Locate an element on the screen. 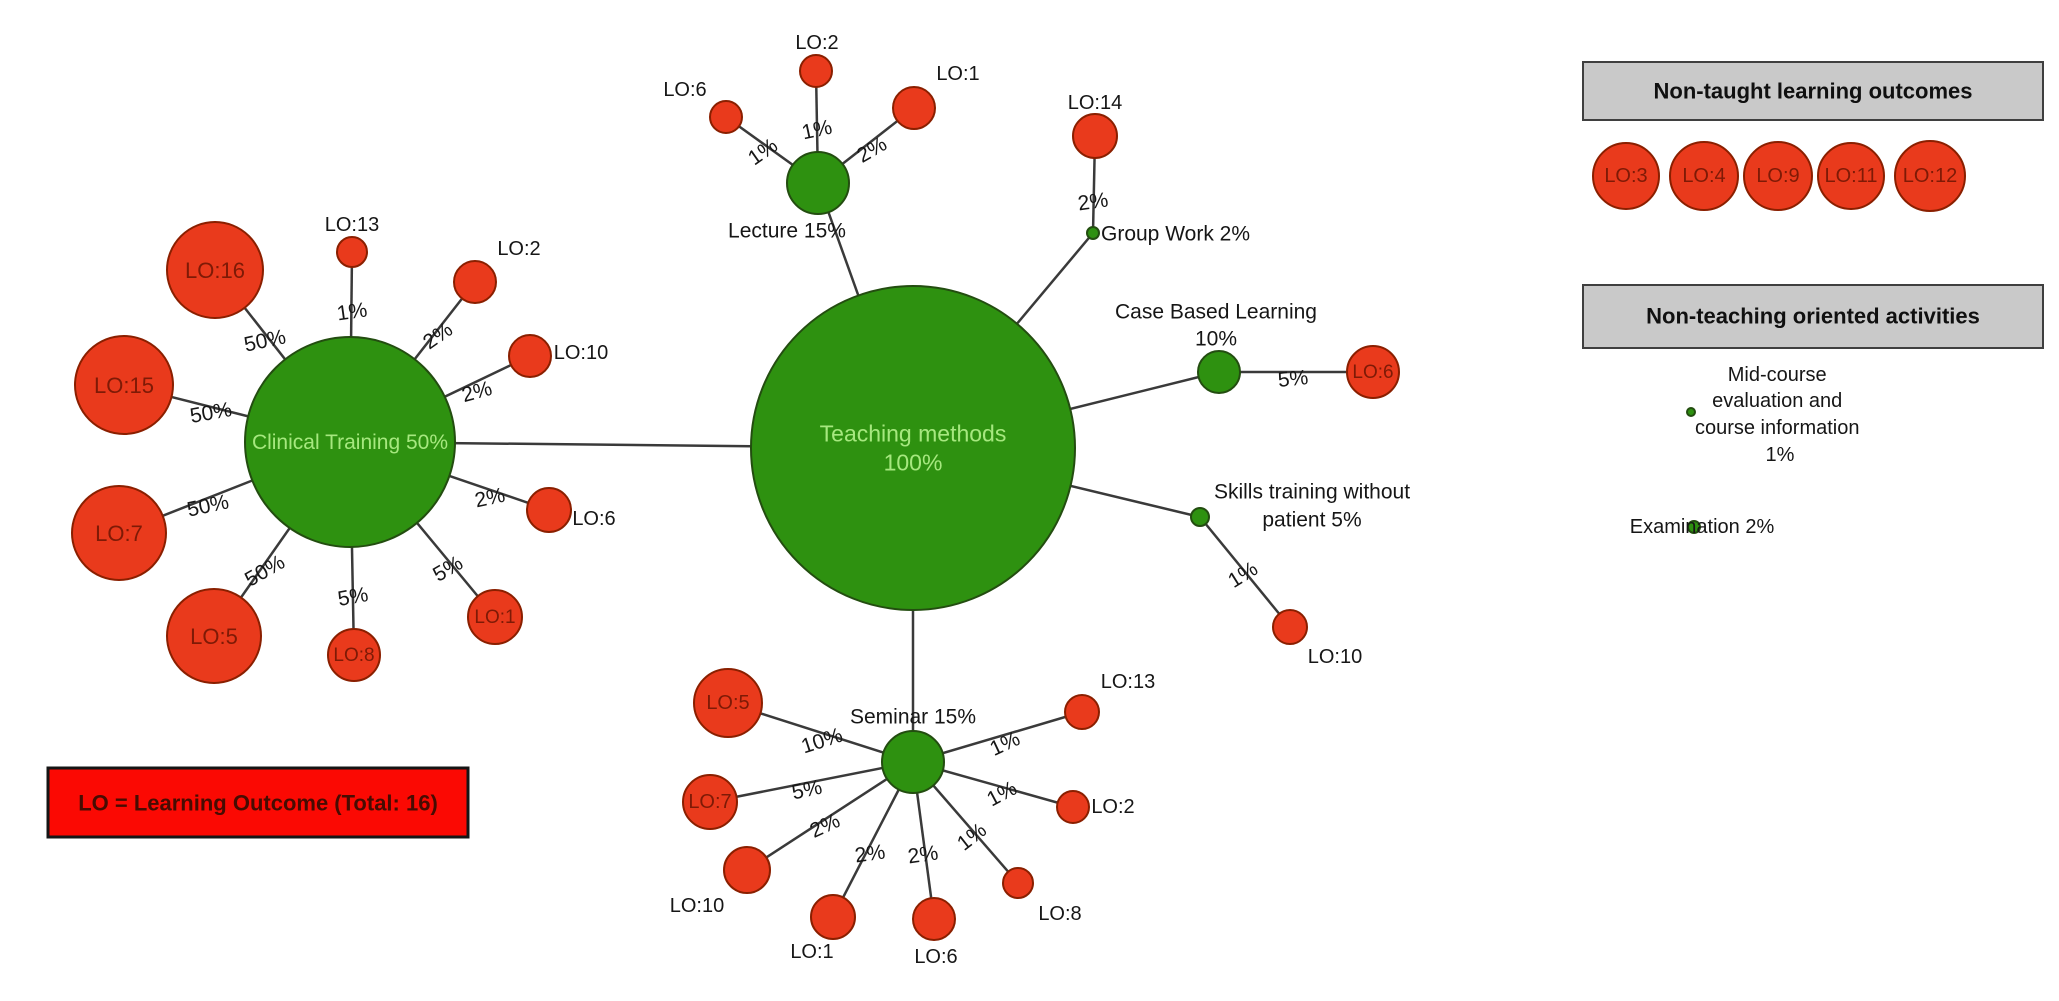 This screenshot has height=1001, width=2059. node-s-lo7 is located at coordinates (710, 802).